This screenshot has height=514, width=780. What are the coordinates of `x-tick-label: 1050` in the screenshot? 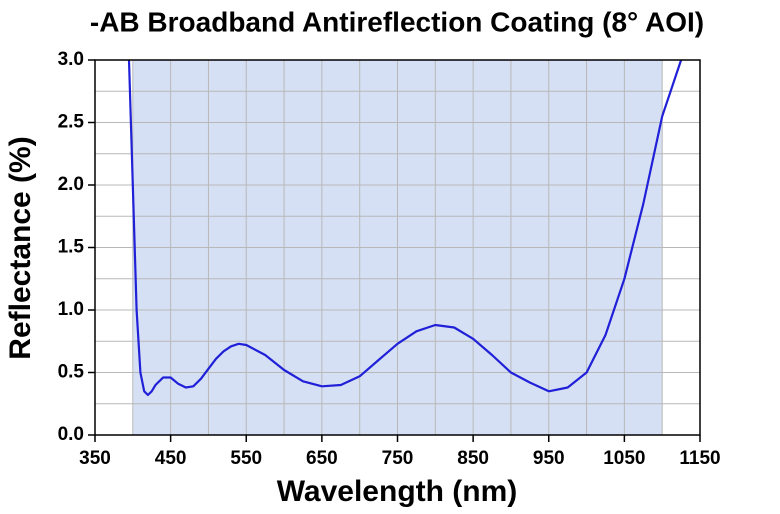 It's located at (624, 458).